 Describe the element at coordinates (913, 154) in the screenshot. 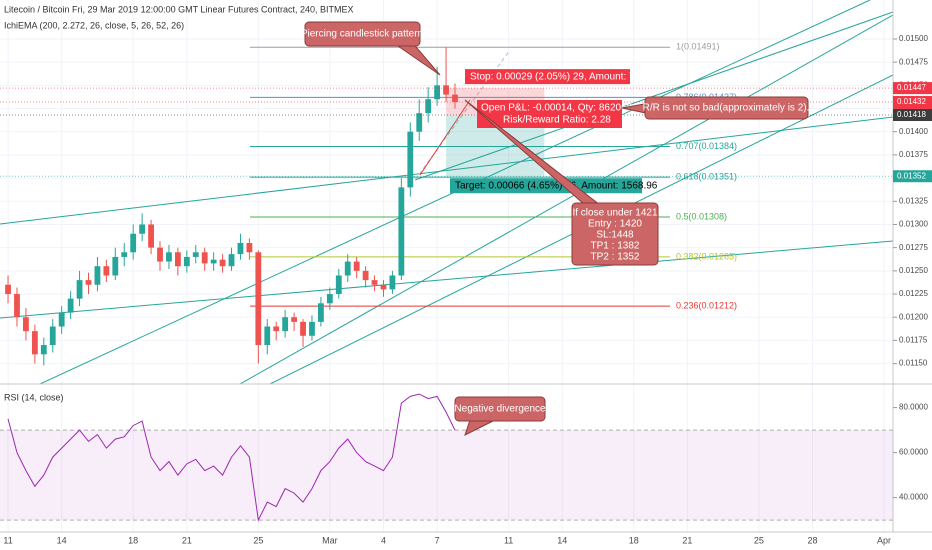

I see `y-tick-label: 0.01375` at that location.